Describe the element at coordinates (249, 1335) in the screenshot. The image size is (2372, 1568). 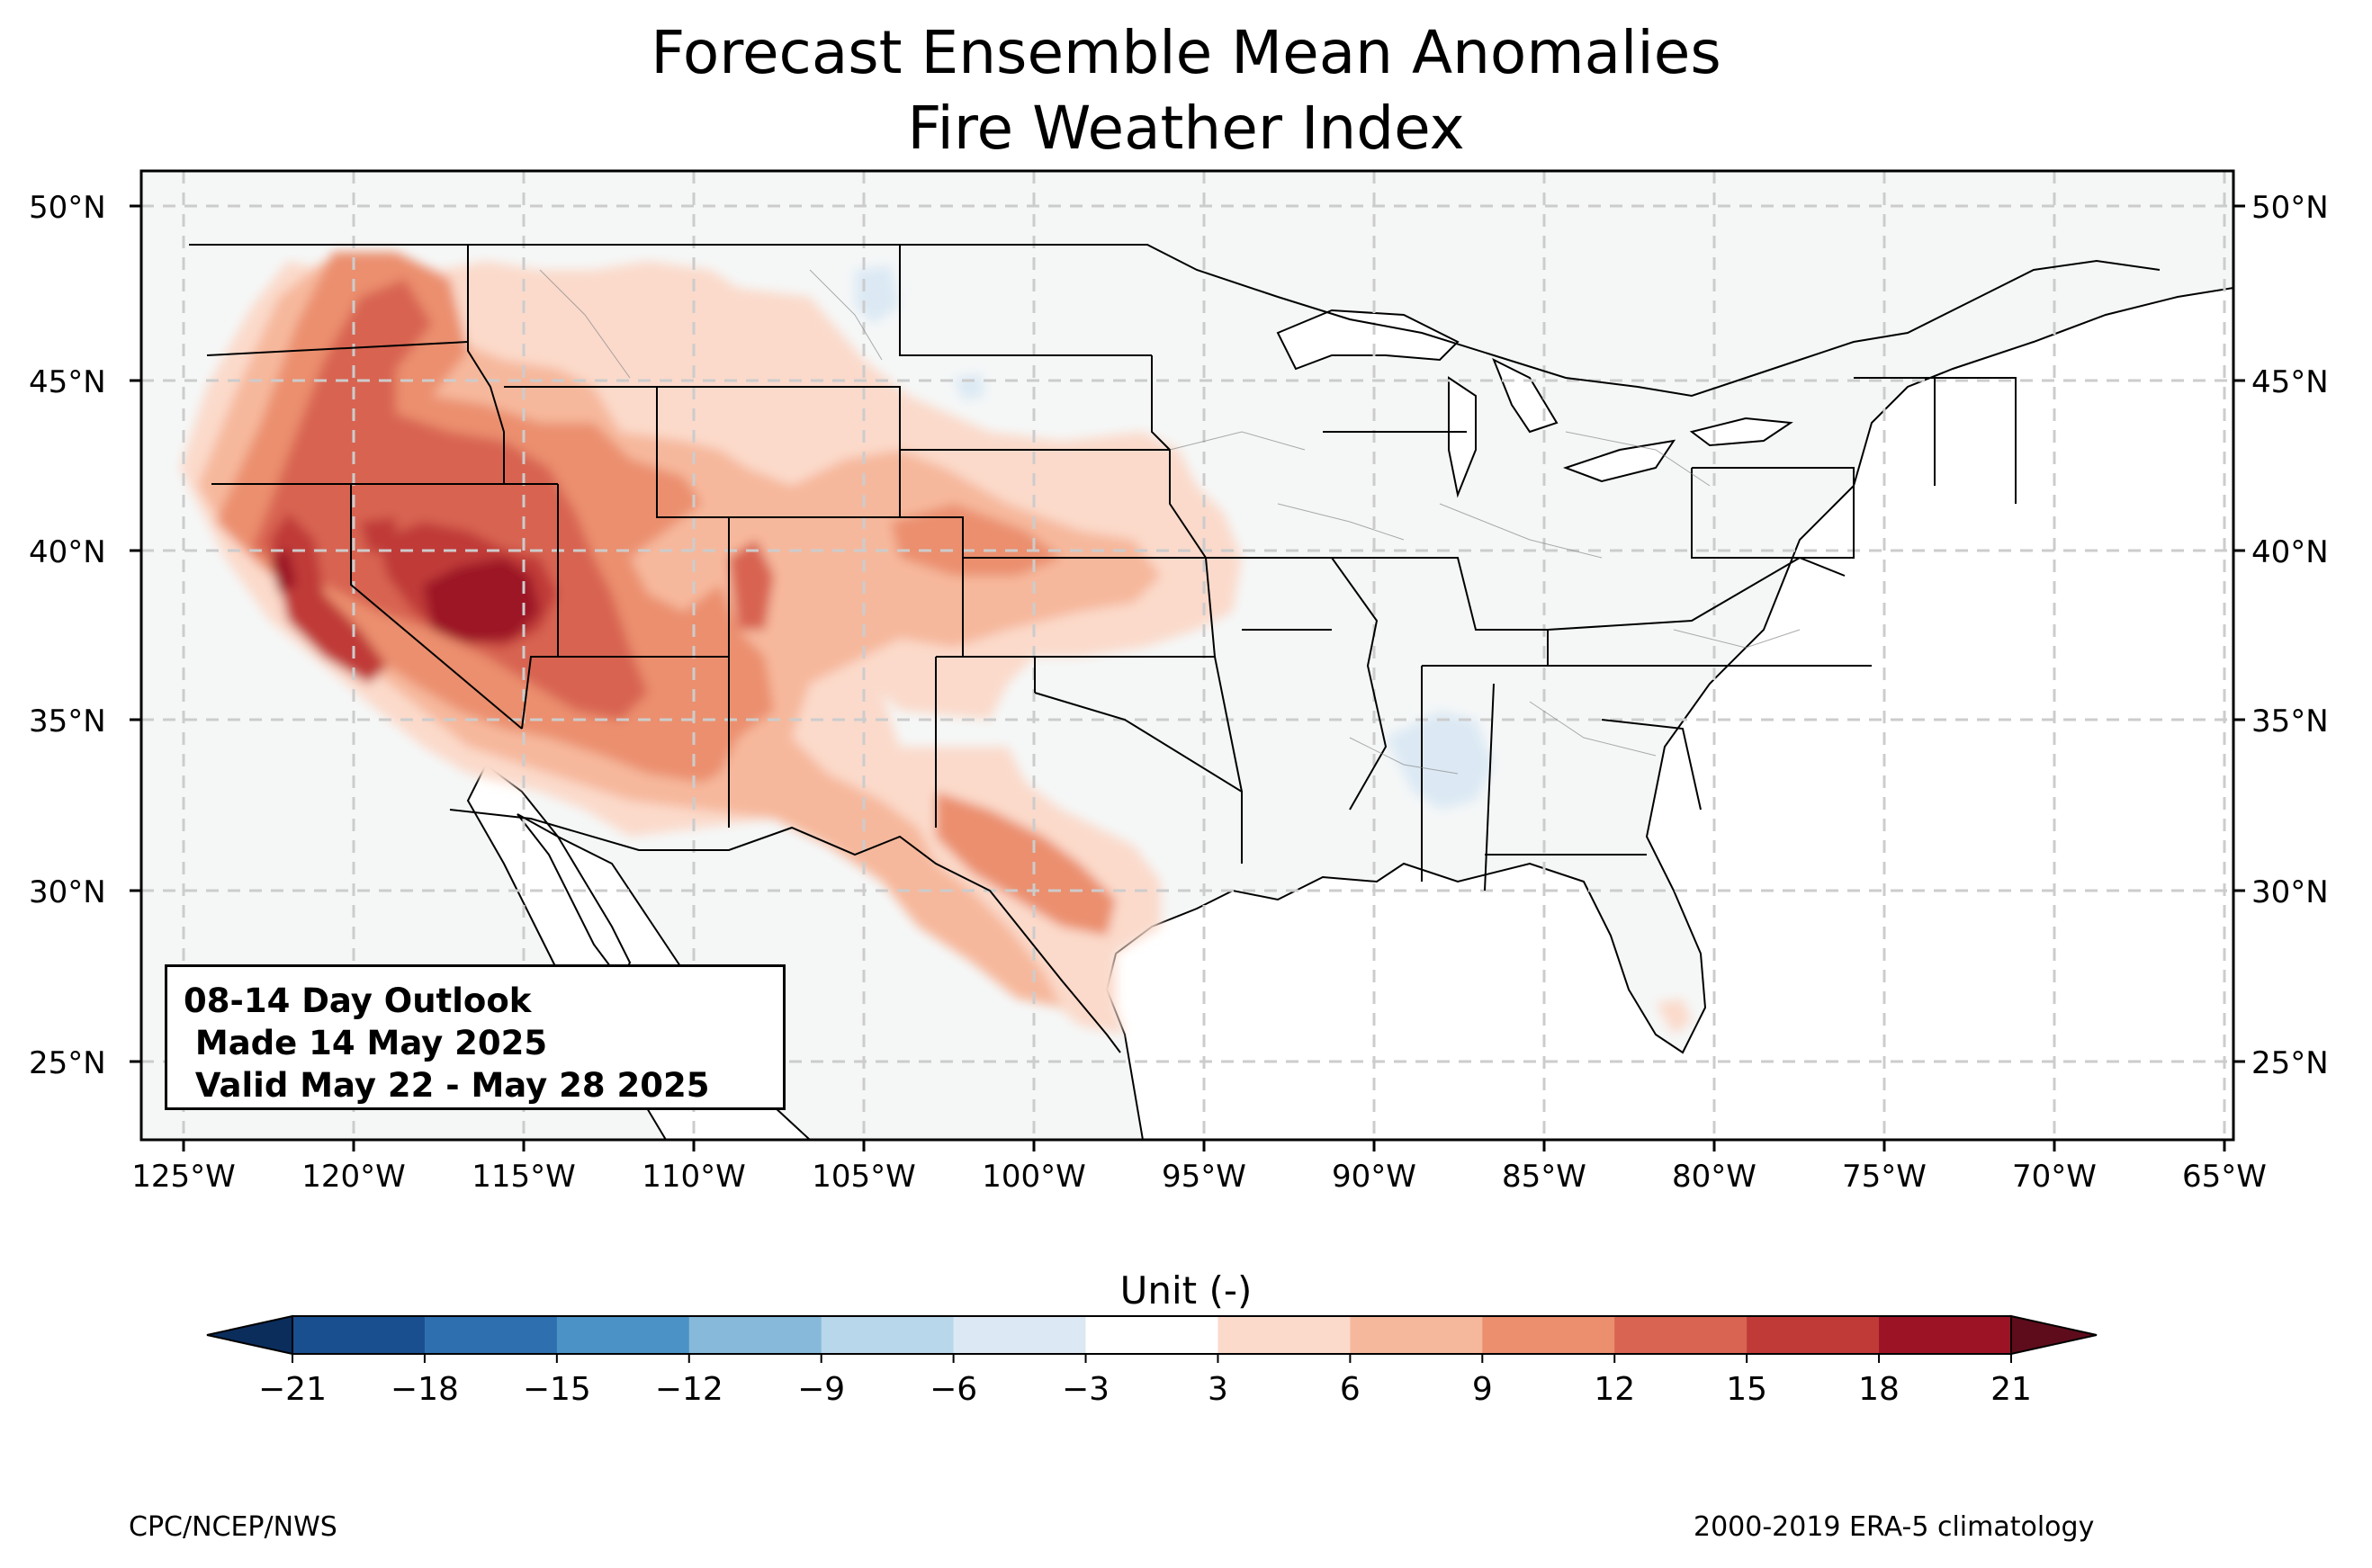
I see `colorbar-extend-low` at that location.